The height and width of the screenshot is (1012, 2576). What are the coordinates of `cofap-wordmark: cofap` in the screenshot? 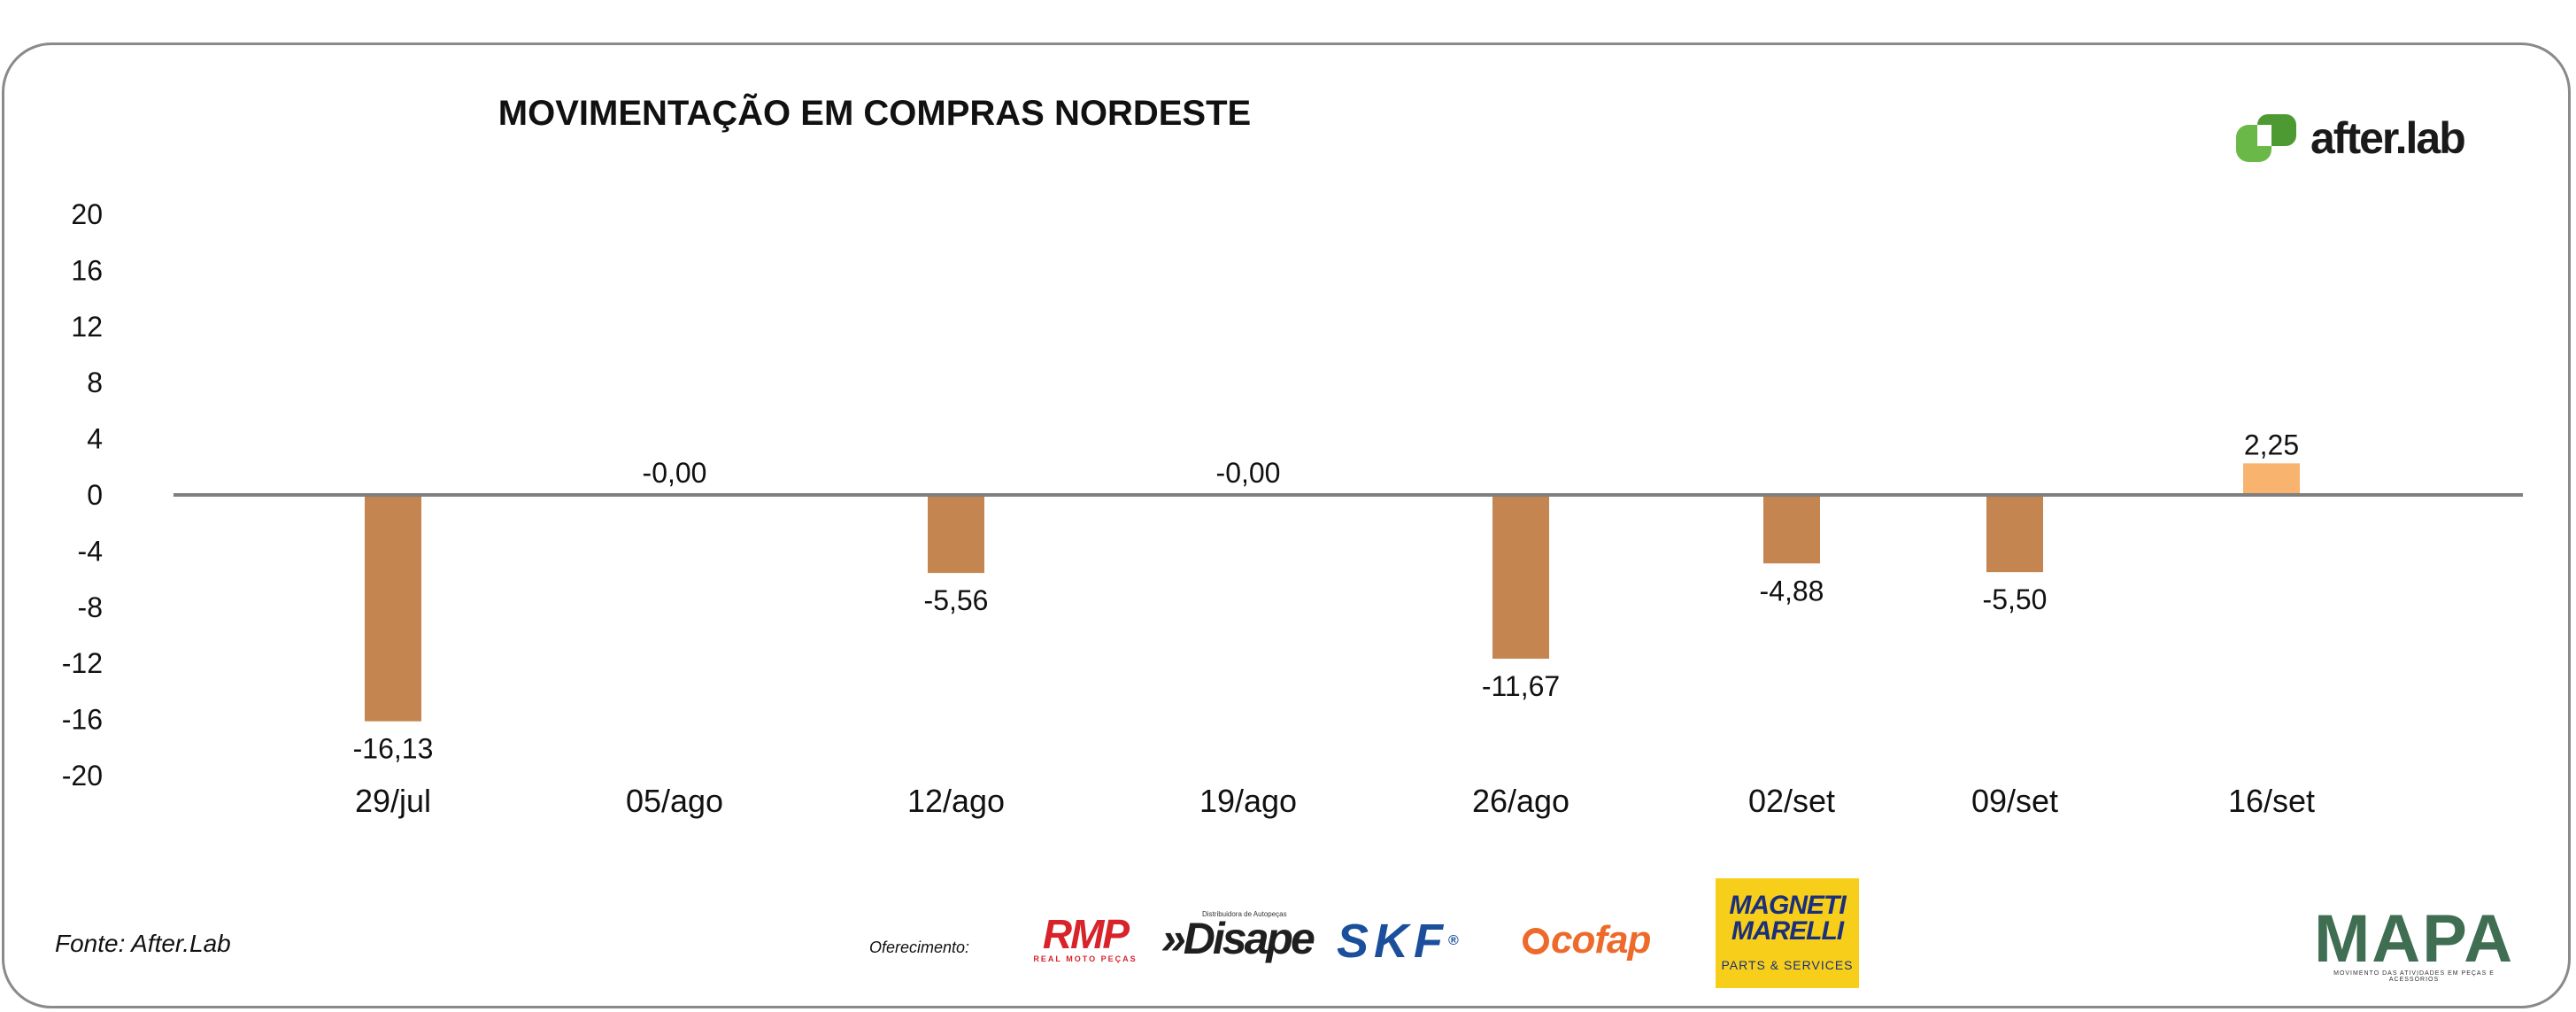 It's located at (1601, 940).